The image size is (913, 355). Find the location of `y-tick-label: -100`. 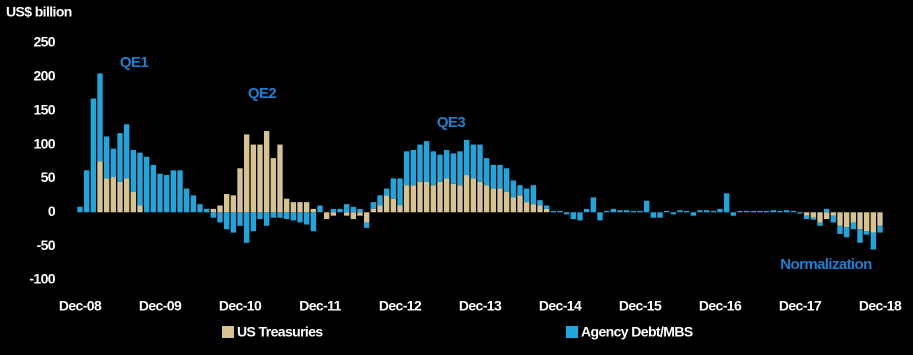

y-tick-label: -100 is located at coordinates (42, 279).